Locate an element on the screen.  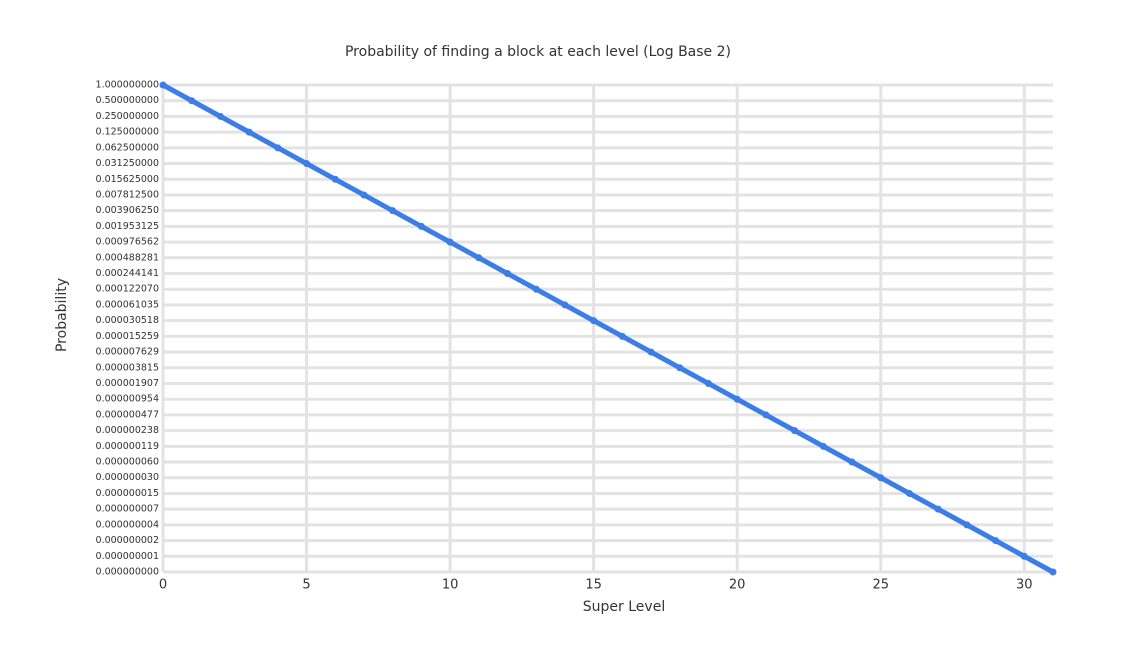
y-tick-label: 0.000003815 is located at coordinates (127, 367).